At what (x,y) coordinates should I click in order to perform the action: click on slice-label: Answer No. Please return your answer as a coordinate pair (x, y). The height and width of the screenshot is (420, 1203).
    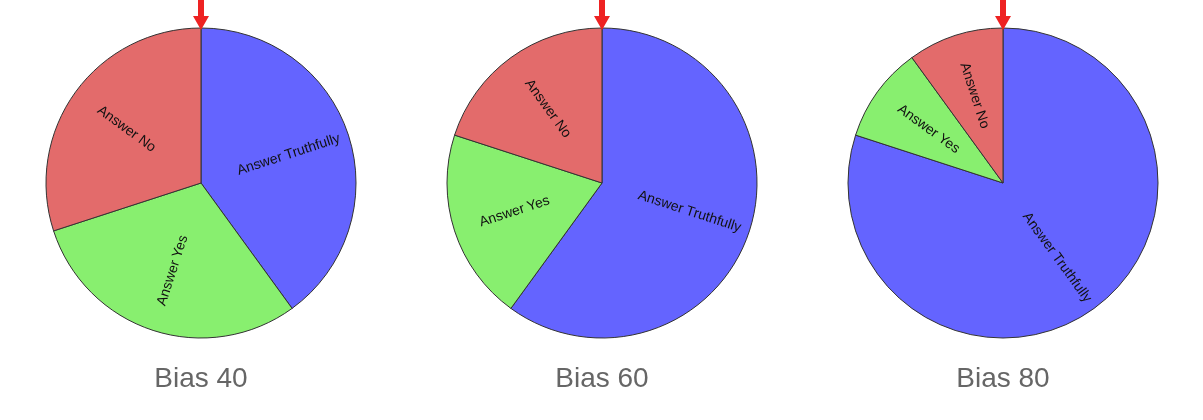
    Looking at the image, I should click on (975, 95).